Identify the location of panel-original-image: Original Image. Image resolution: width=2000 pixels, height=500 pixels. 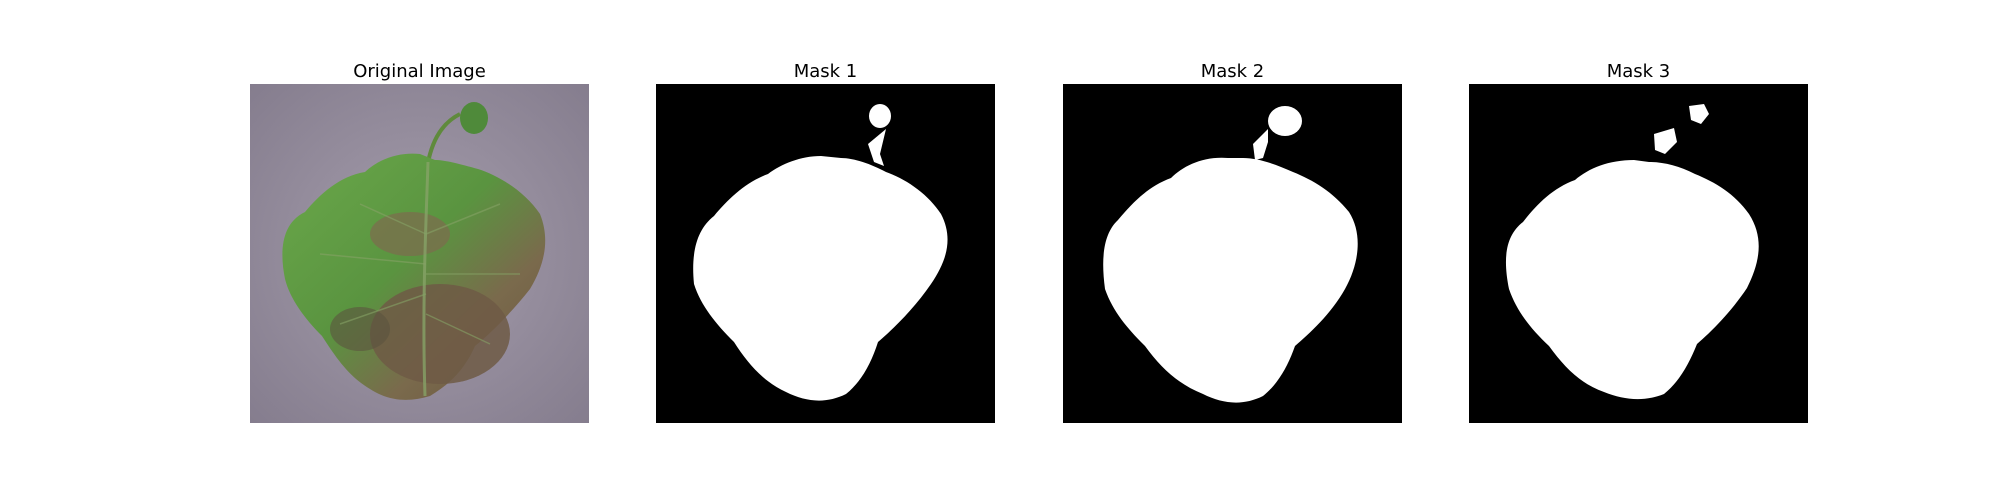
(419, 241).